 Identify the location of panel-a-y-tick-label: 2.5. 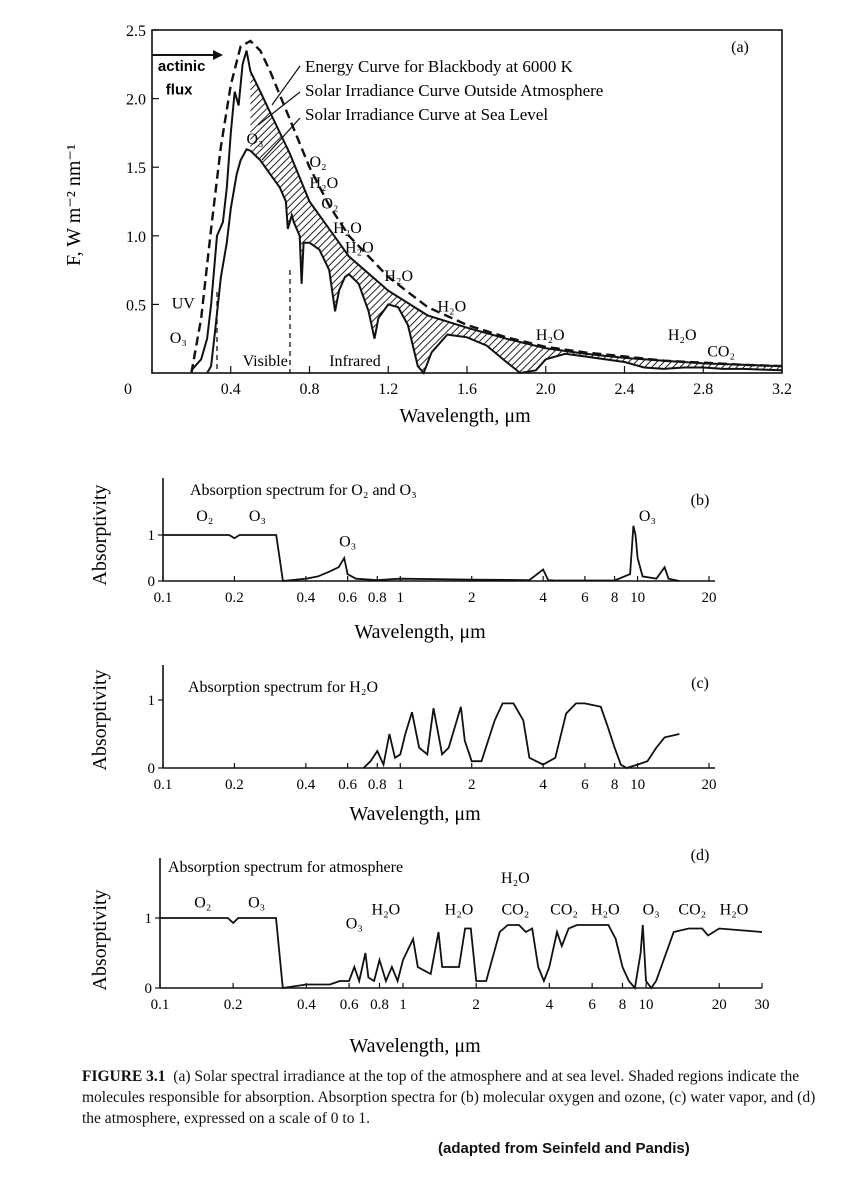
(136, 31).